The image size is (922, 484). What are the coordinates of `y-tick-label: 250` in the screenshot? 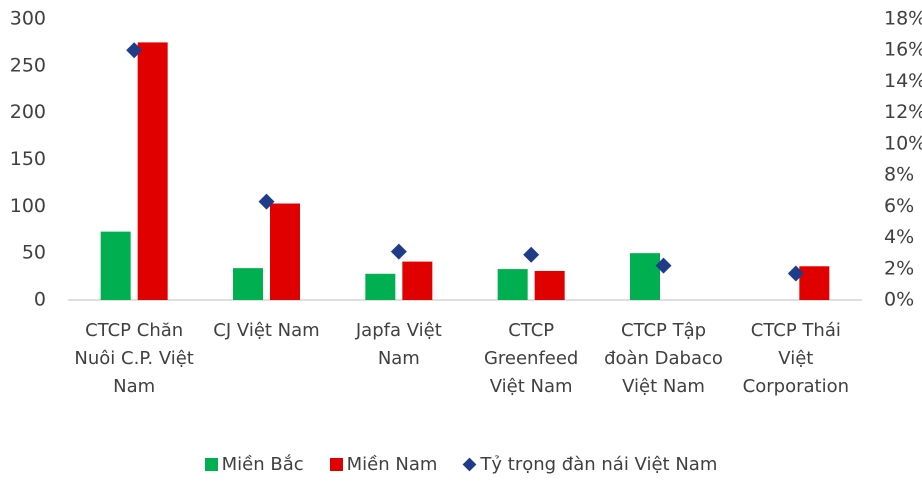 It's located at (28, 65).